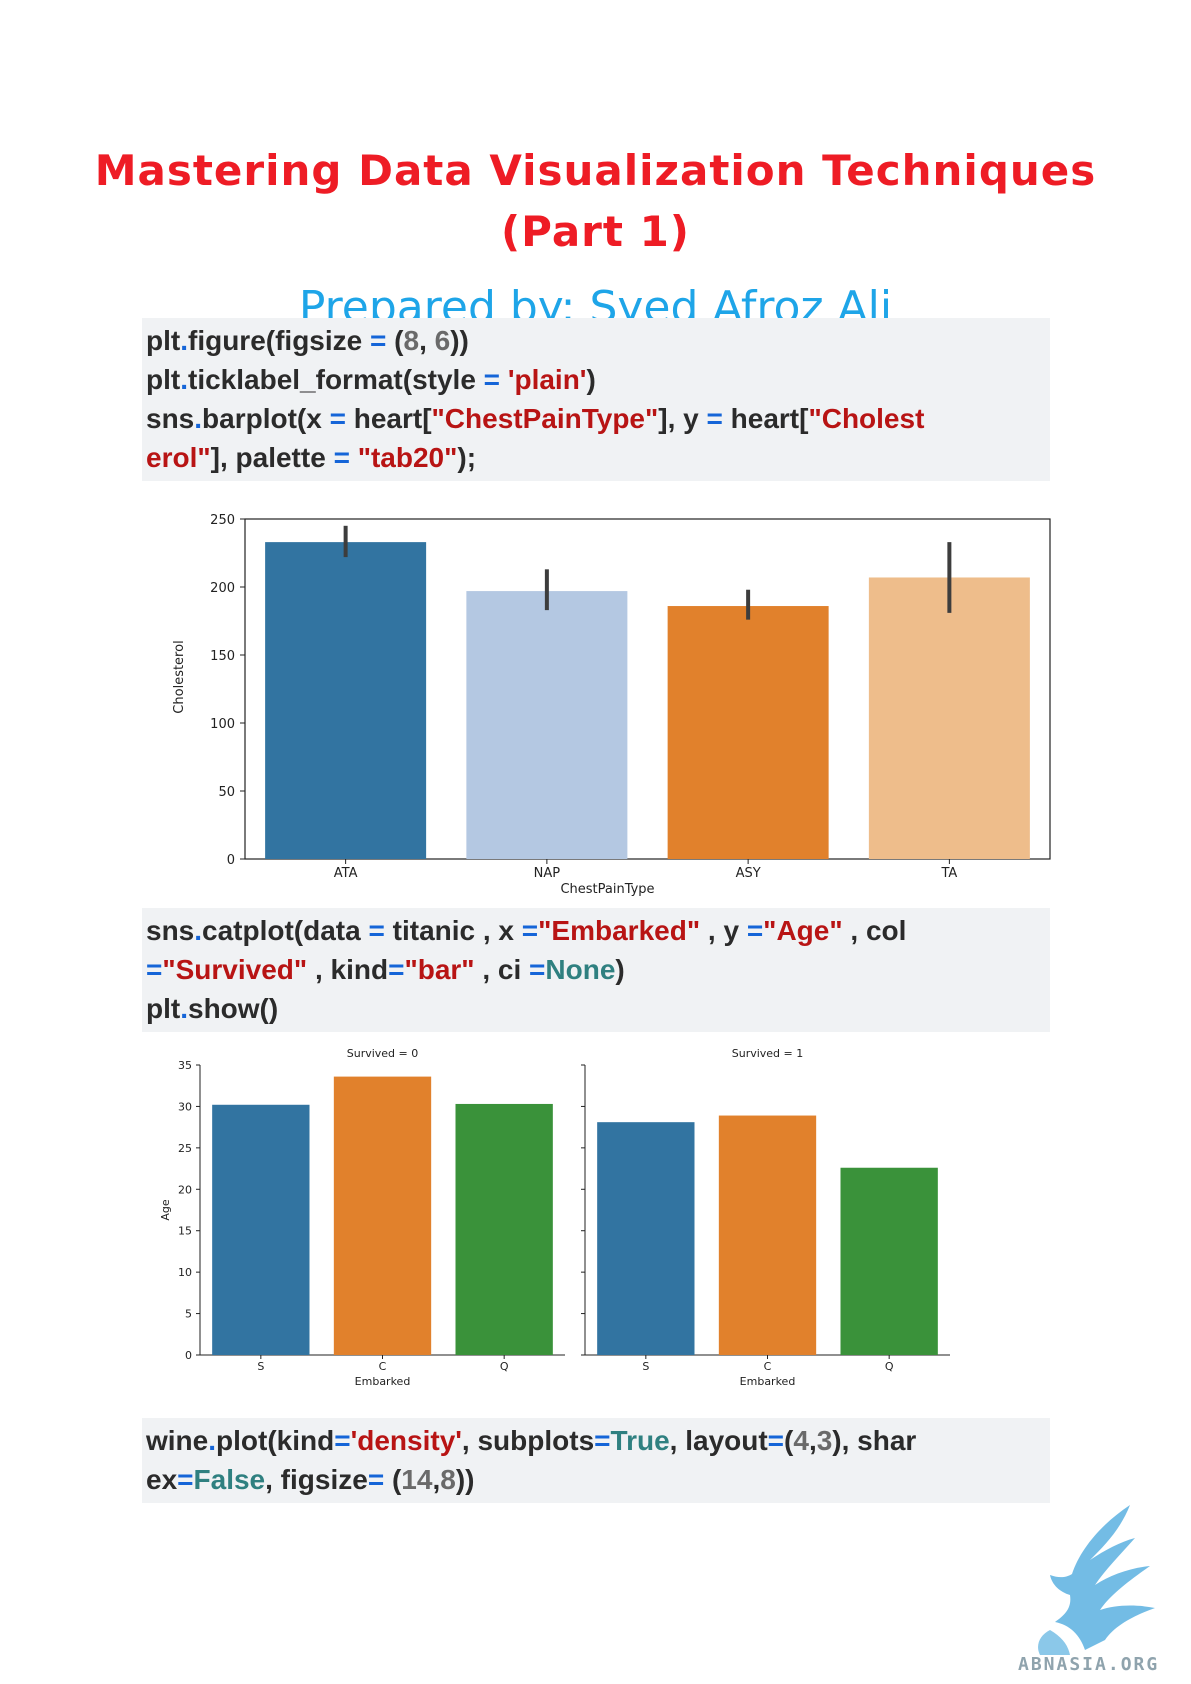  I want to click on y-tick-label: 20, so click(185, 1189).